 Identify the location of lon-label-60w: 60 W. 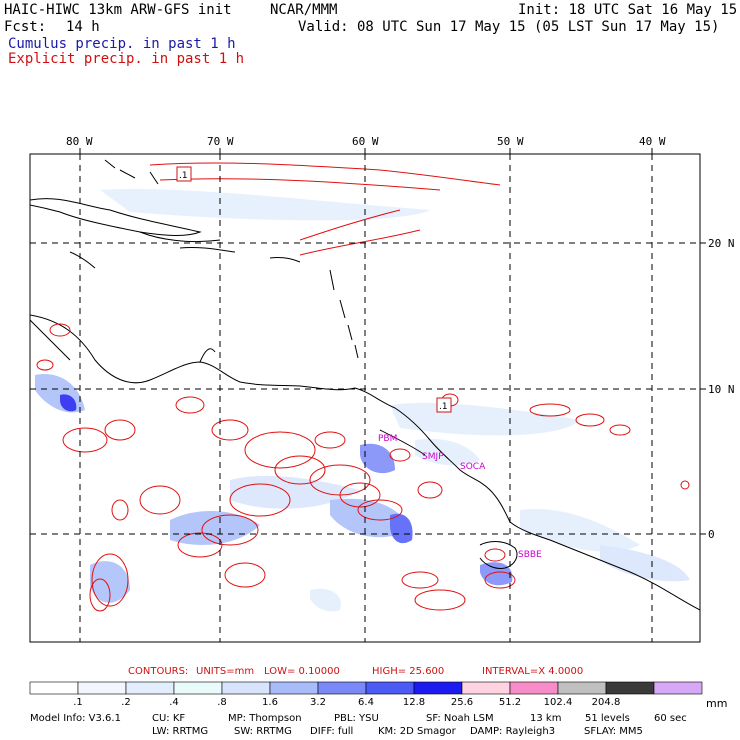
(365, 141).